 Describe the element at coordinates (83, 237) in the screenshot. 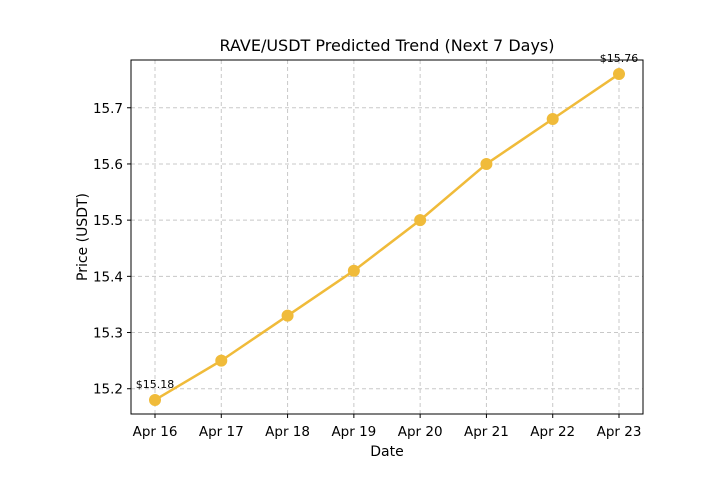

I see `y-axis-label: Price (USDT)` at that location.